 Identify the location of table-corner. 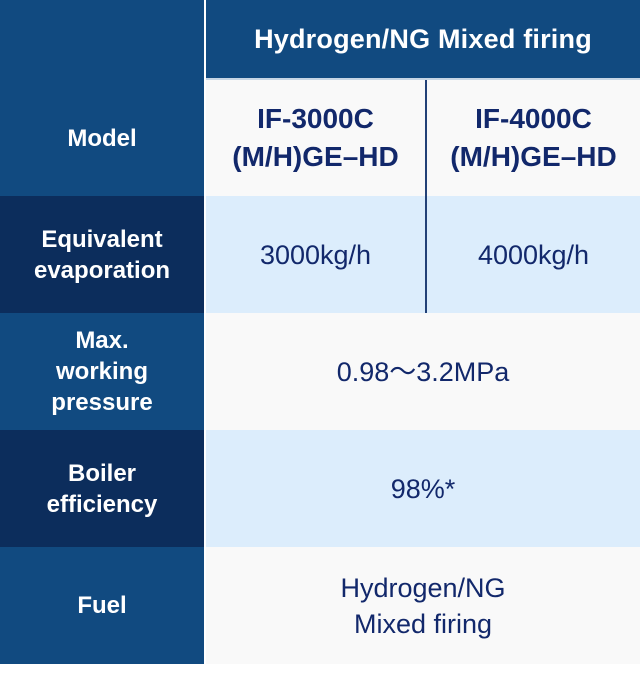
(102, 40).